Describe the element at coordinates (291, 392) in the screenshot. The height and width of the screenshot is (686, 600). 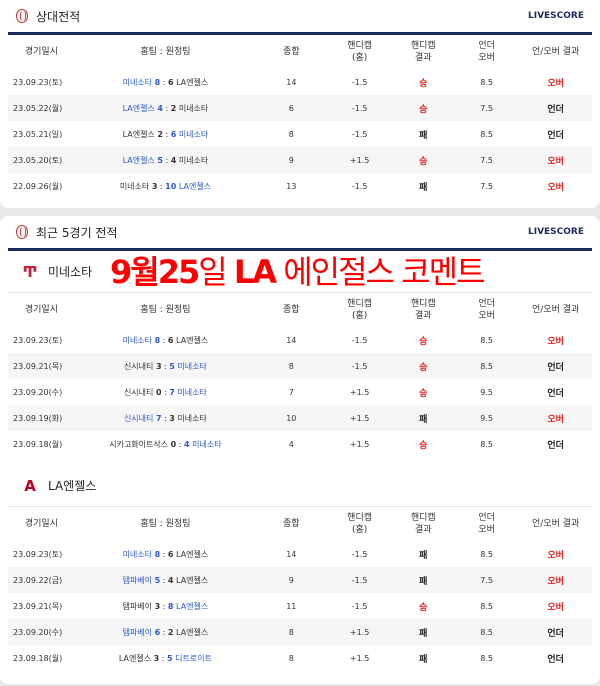
I see `total-cell: 7` at that location.